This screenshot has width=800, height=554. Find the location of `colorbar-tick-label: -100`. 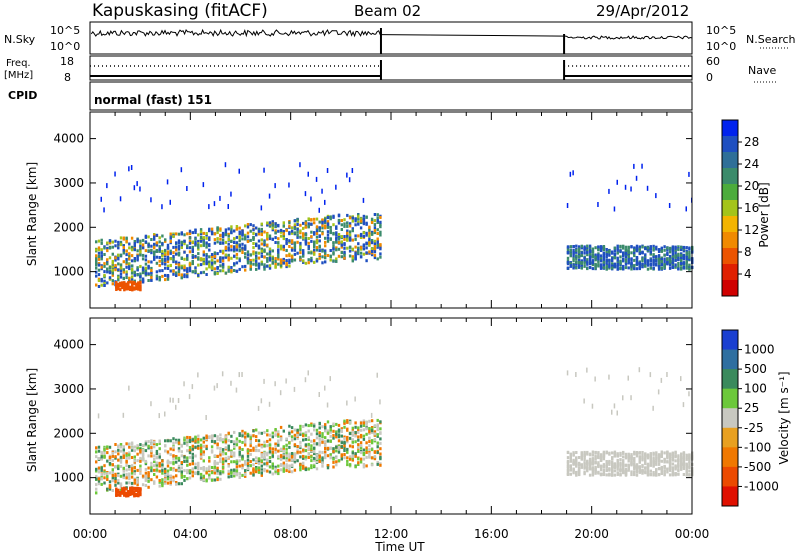

colorbar-tick-label: -100 is located at coordinates (757, 447).